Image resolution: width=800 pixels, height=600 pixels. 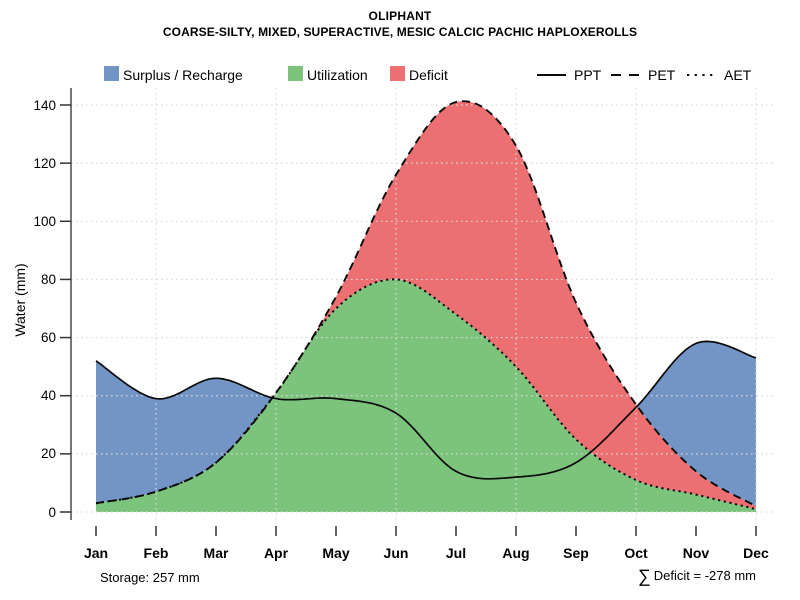 What do you see at coordinates (397, 73) in the screenshot?
I see `legend-swatch-deficit` at bounding box center [397, 73].